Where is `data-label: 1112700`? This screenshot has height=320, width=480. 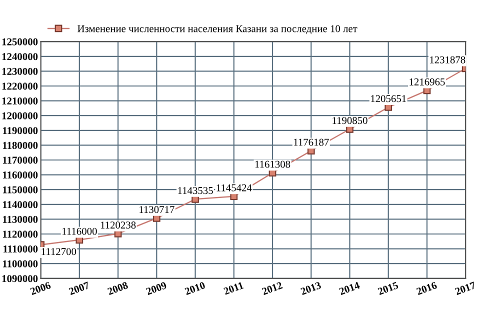 data-label: 1112700 is located at coordinates (59, 252).